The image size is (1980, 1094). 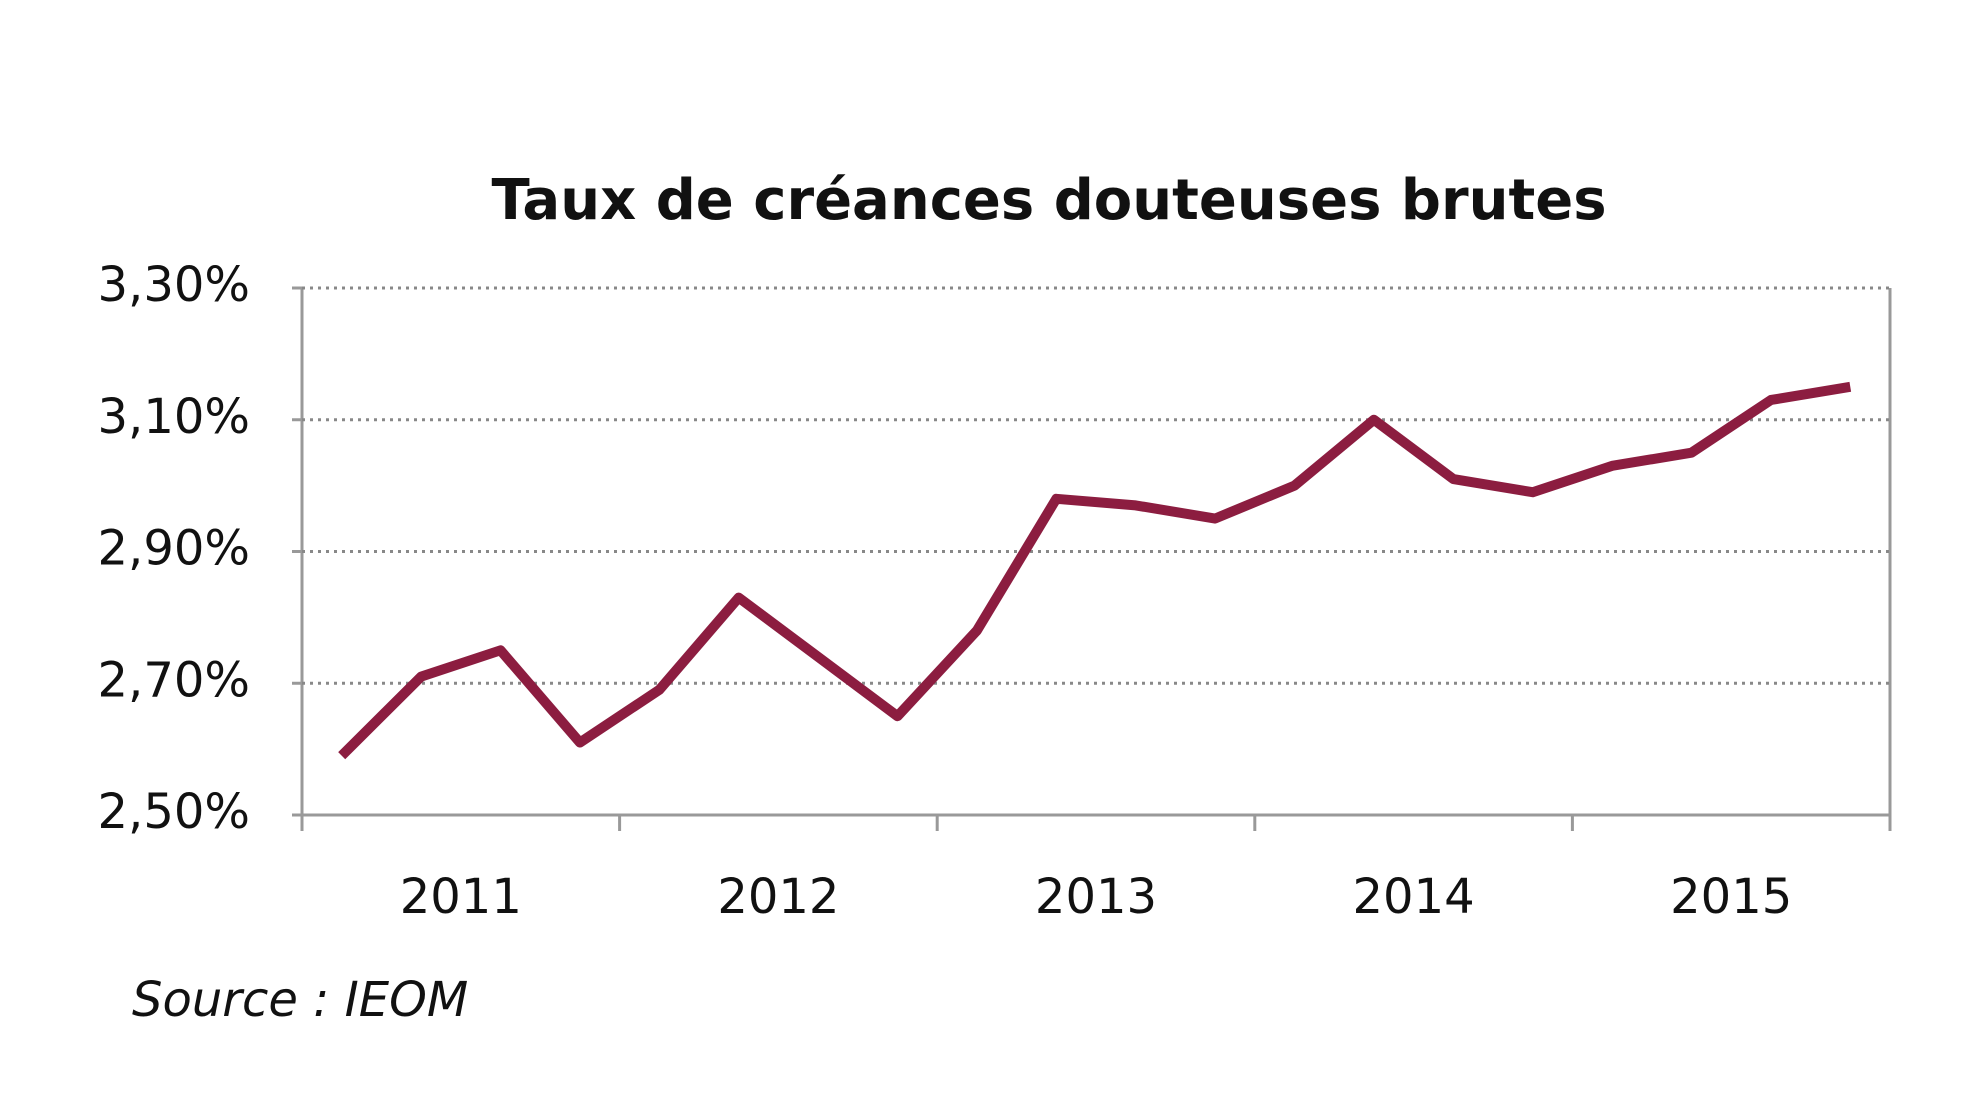 What do you see at coordinates (1414, 897) in the screenshot?
I see `x-tick-label: 2014` at bounding box center [1414, 897].